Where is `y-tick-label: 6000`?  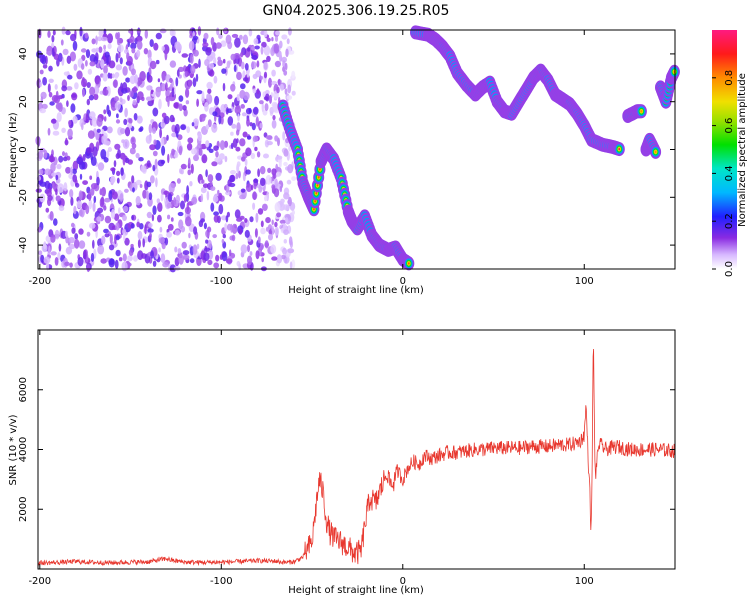 y-tick-label: 6000 is located at coordinates (23, 389).